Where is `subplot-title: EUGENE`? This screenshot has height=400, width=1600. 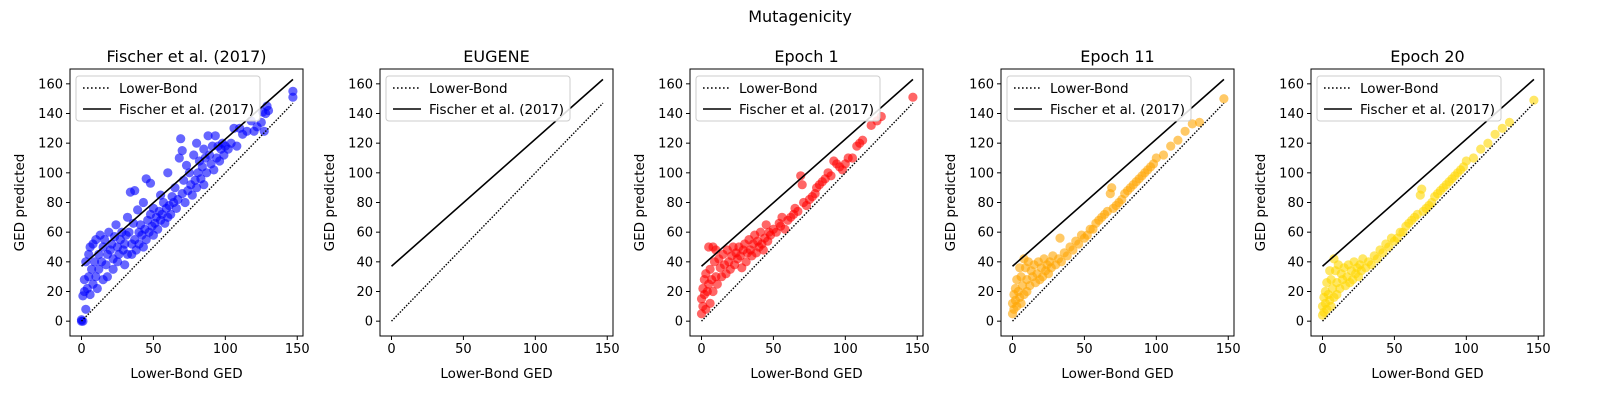
subplot-title: EUGENE is located at coordinates (496, 56).